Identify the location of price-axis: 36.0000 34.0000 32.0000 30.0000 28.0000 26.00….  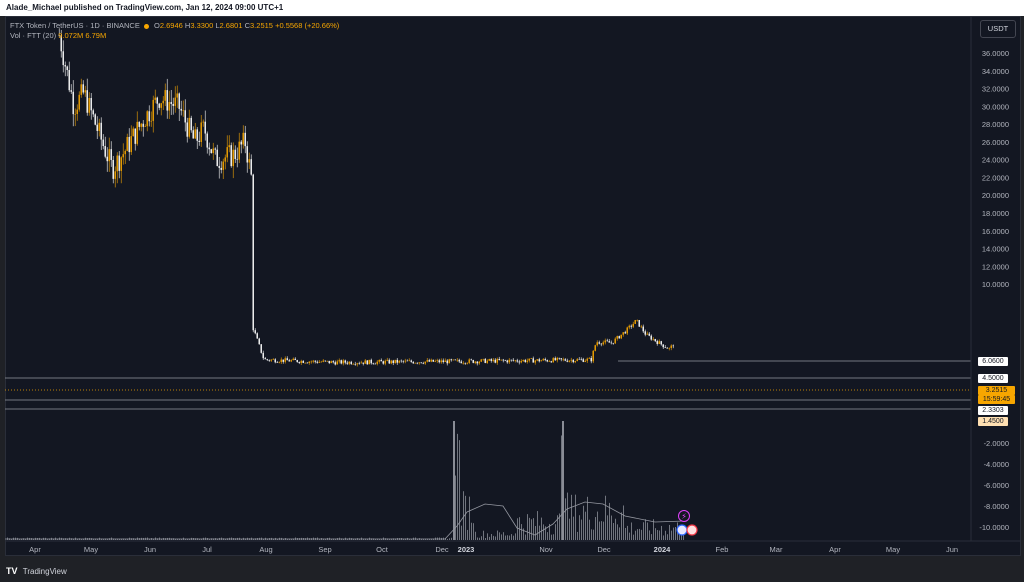
(989, 278).